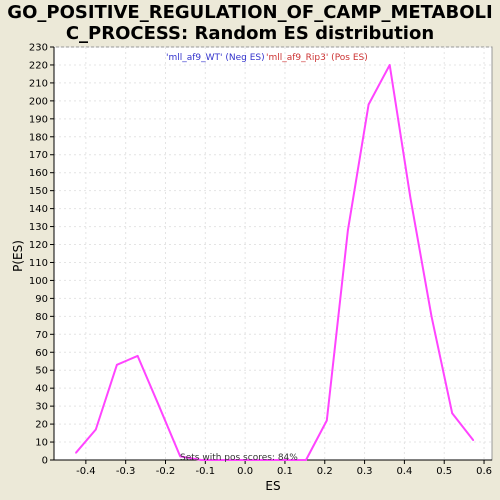  Describe the element at coordinates (41, 353) in the screenshot. I see `y-tick-label: 60` at that location.